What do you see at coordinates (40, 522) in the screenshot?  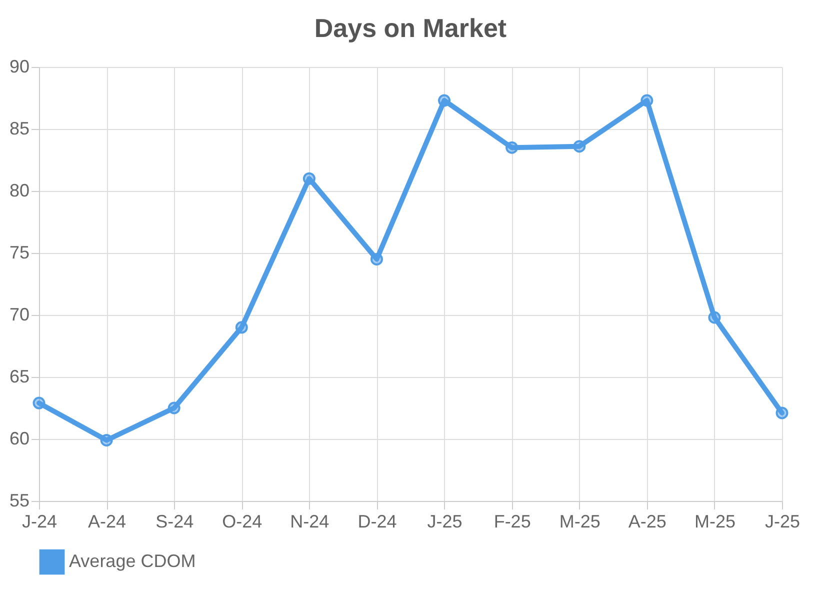 I see `x-tick-label: J-24` at bounding box center [40, 522].